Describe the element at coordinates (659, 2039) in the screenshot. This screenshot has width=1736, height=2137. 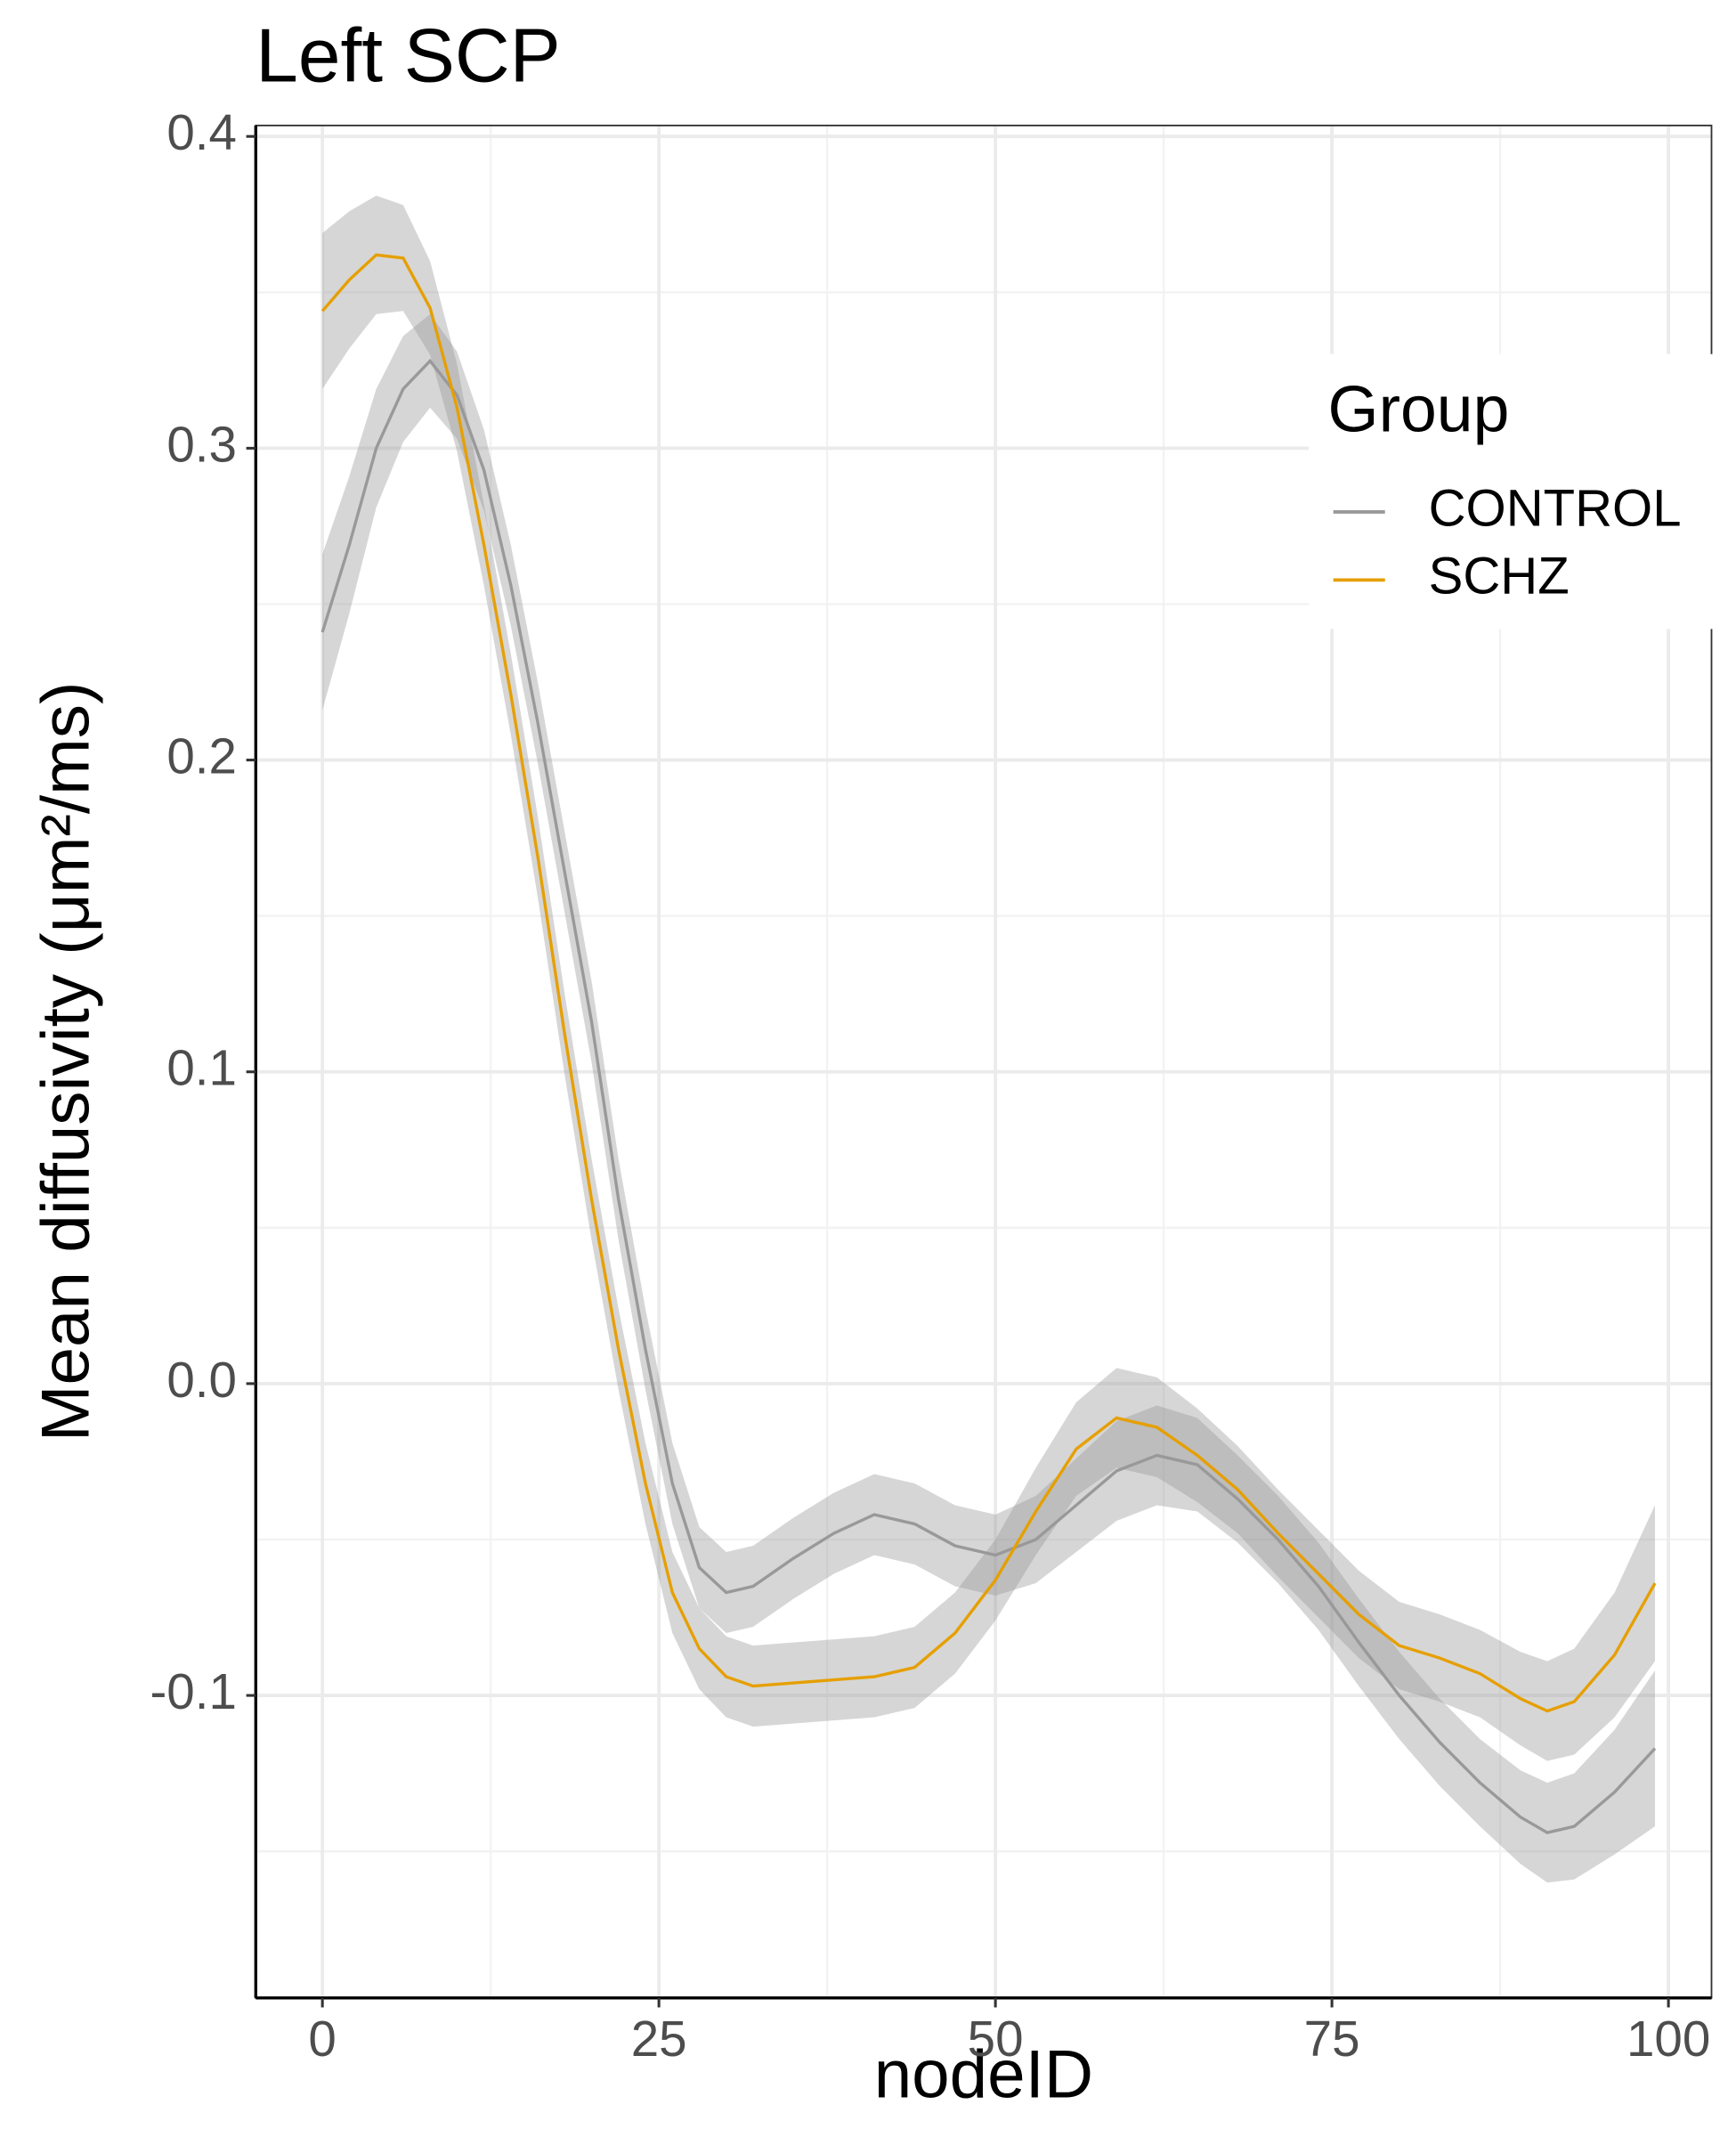
I see `x-tick-label: 25` at that location.